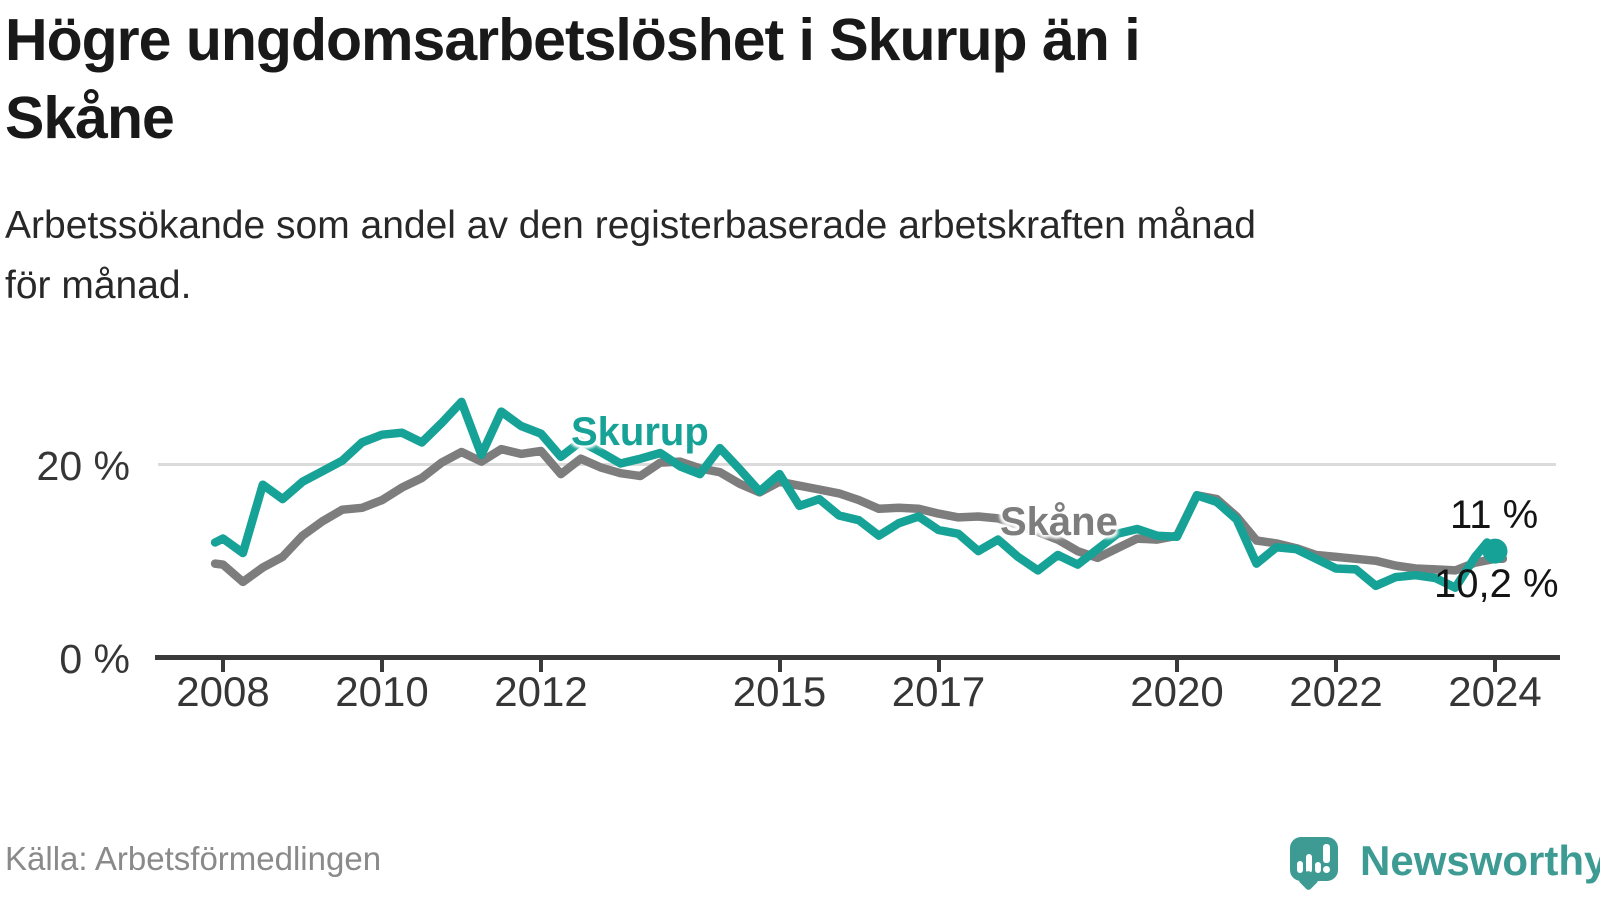 The width and height of the screenshot is (1600, 900). I want to click on newsworthy-wordmark: Newsworthy, so click(1480, 860).